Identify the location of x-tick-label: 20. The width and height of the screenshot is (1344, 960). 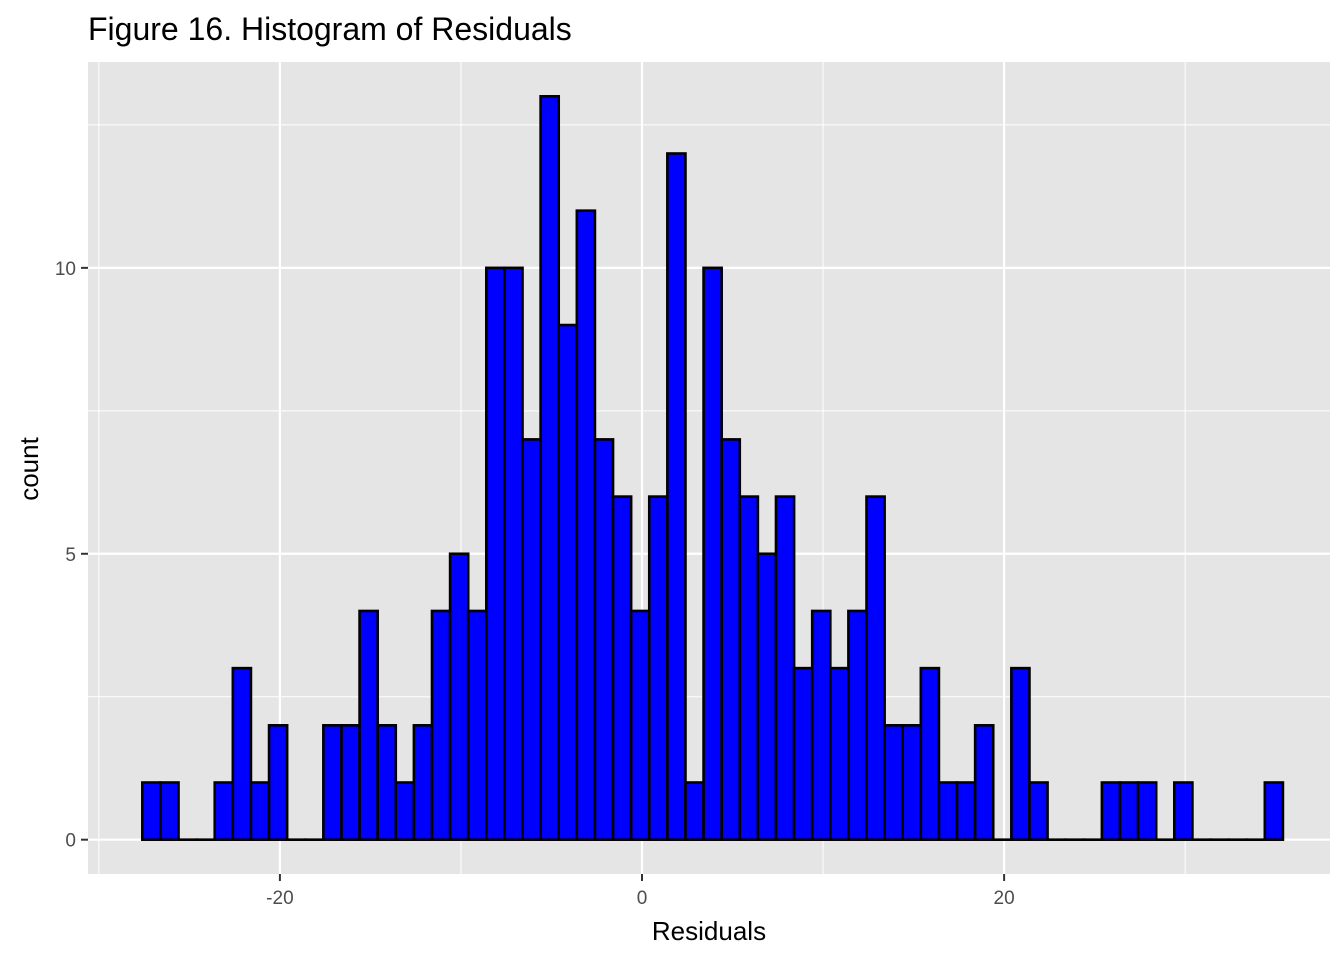
(1004, 898).